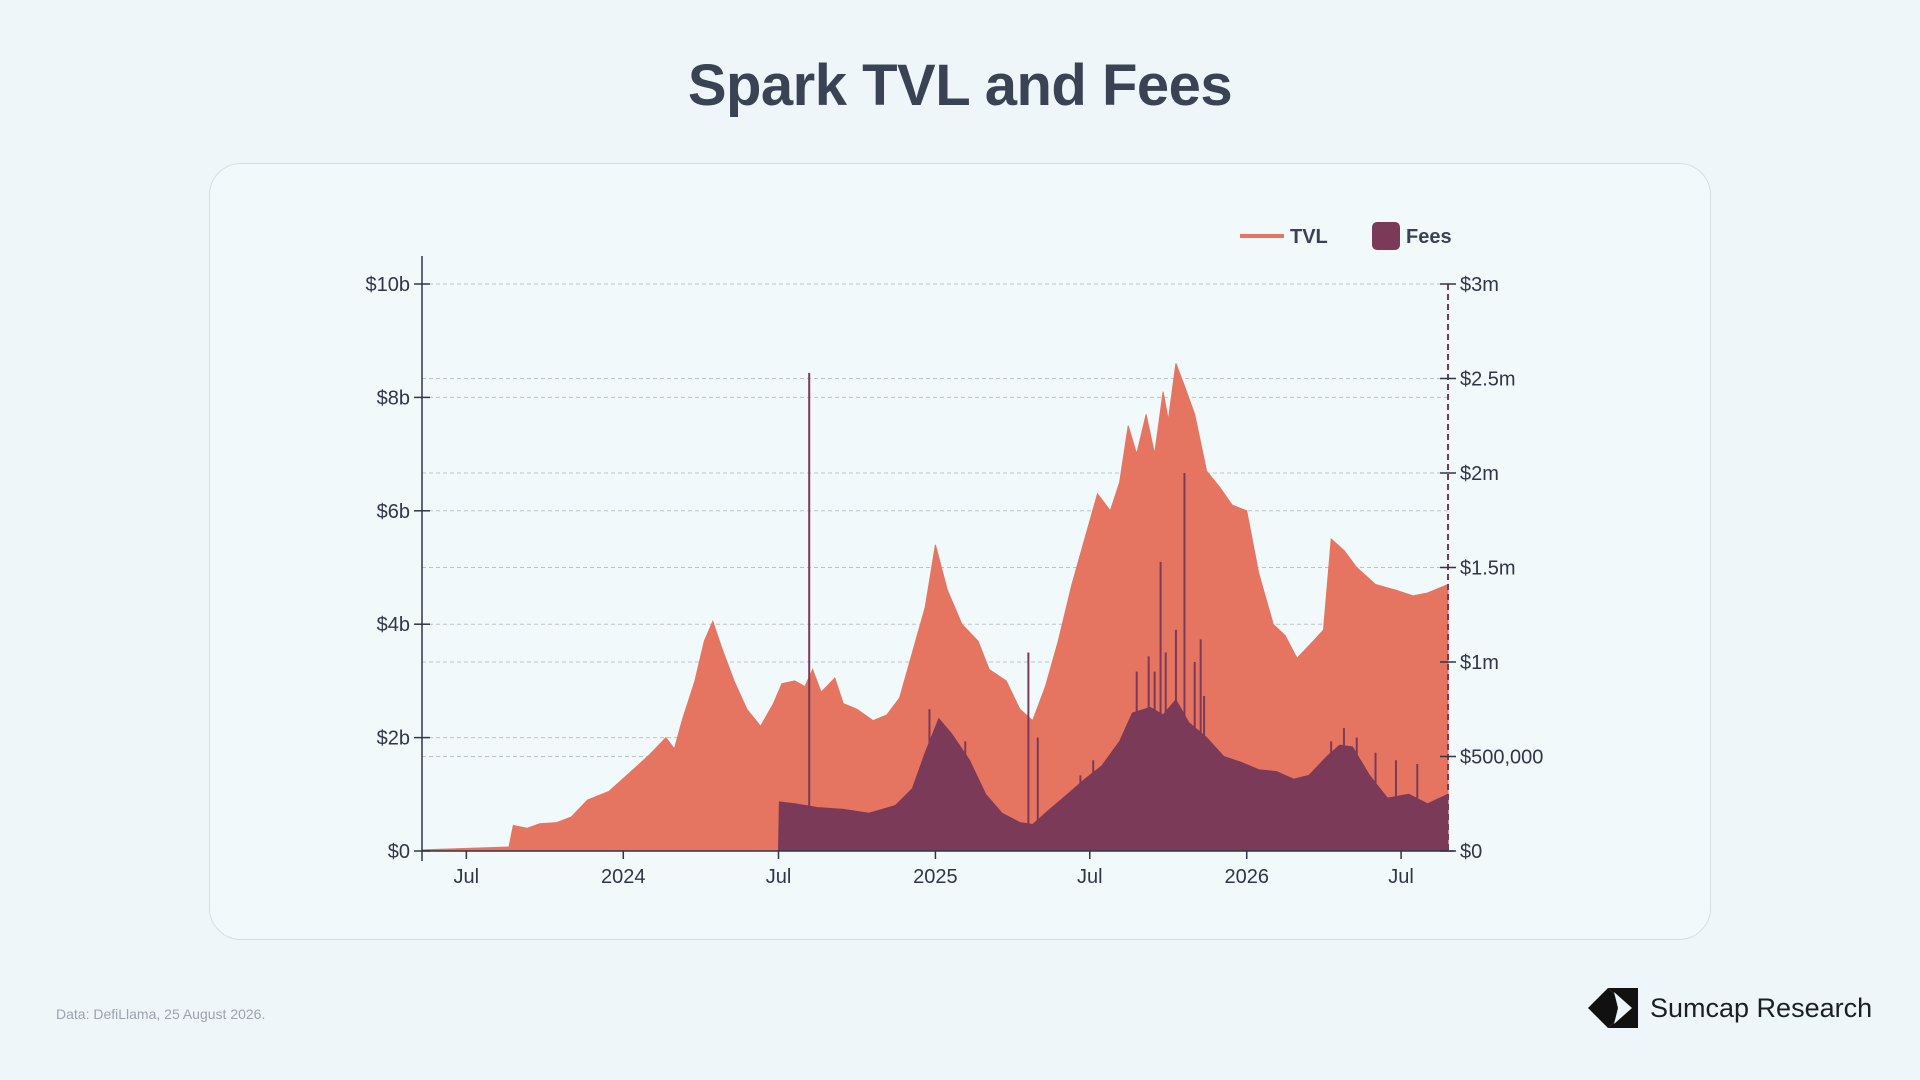 This screenshot has width=1920, height=1080. What do you see at coordinates (779, 877) in the screenshot?
I see `x-tick-label-2: Jul` at bounding box center [779, 877].